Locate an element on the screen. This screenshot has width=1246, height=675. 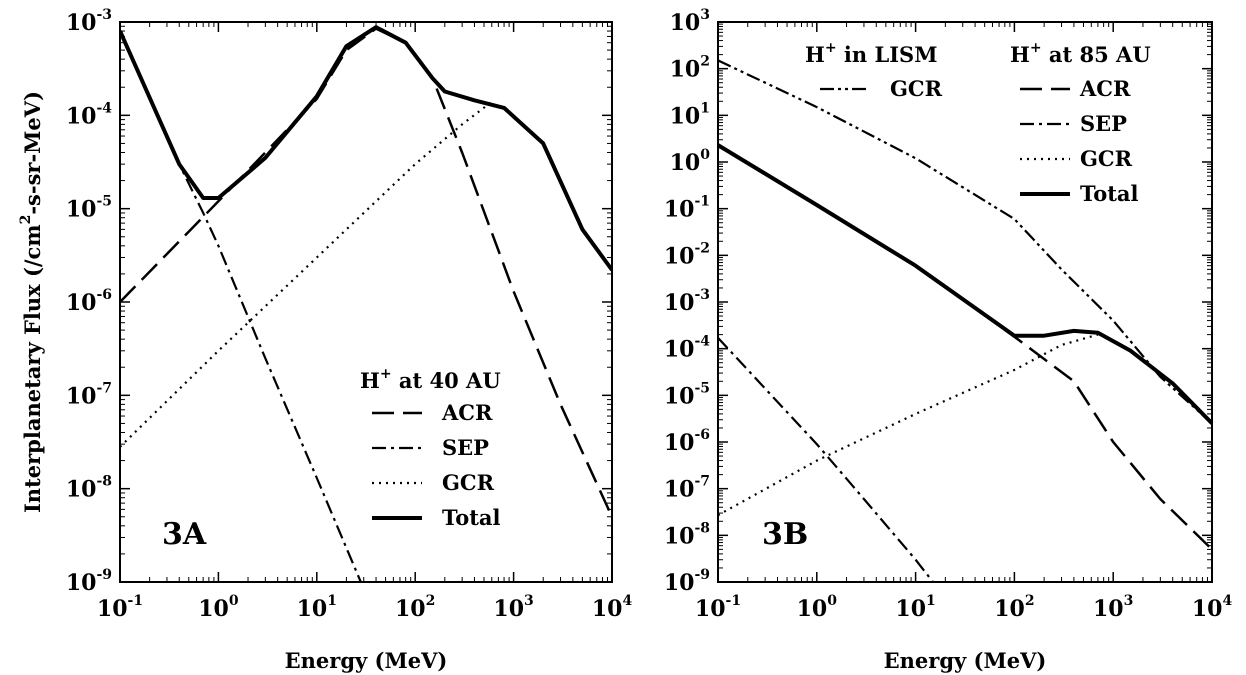
legend: H+ at 85 AU ACR SEP GCR Total is located at coordinates (1080, 123).